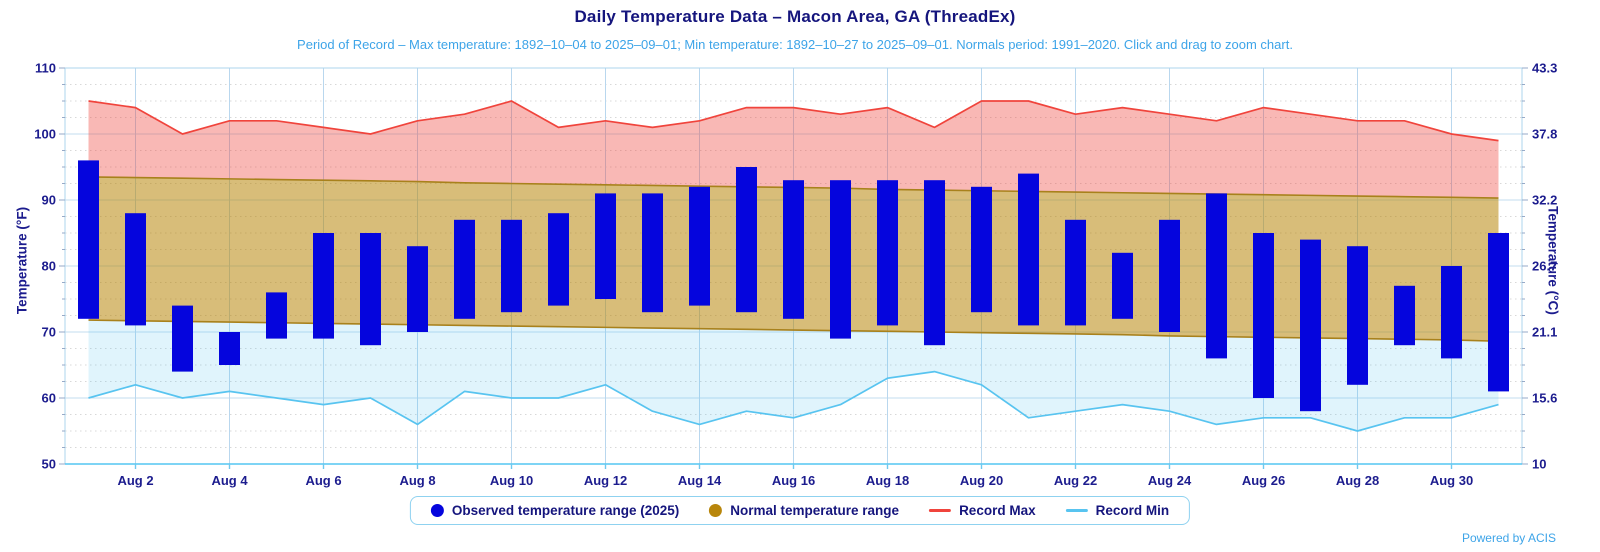 The height and width of the screenshot is (552, 1600). What do you see at coordinates (815, 510) in the screenshot?
I see `legend-label: Normal temperature range` at bounding box center [815, 510].